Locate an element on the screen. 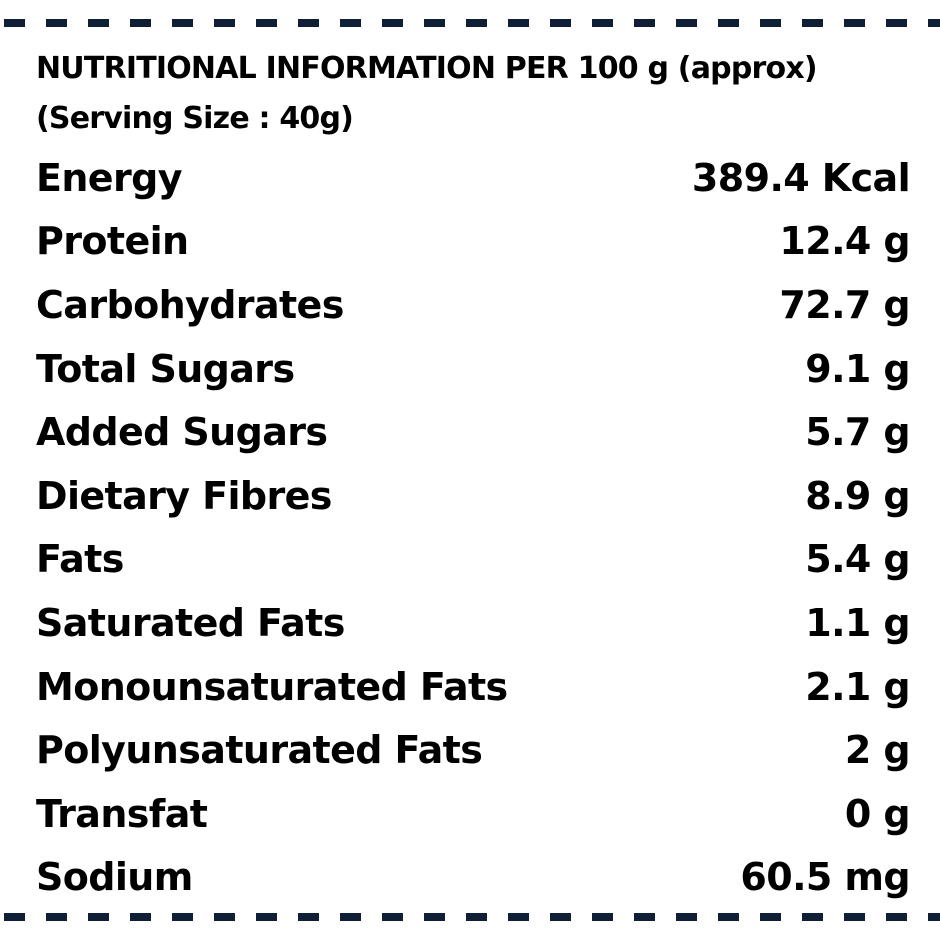  nutrient-value: 389.4 Kcal is located at coordinates (801, 177).